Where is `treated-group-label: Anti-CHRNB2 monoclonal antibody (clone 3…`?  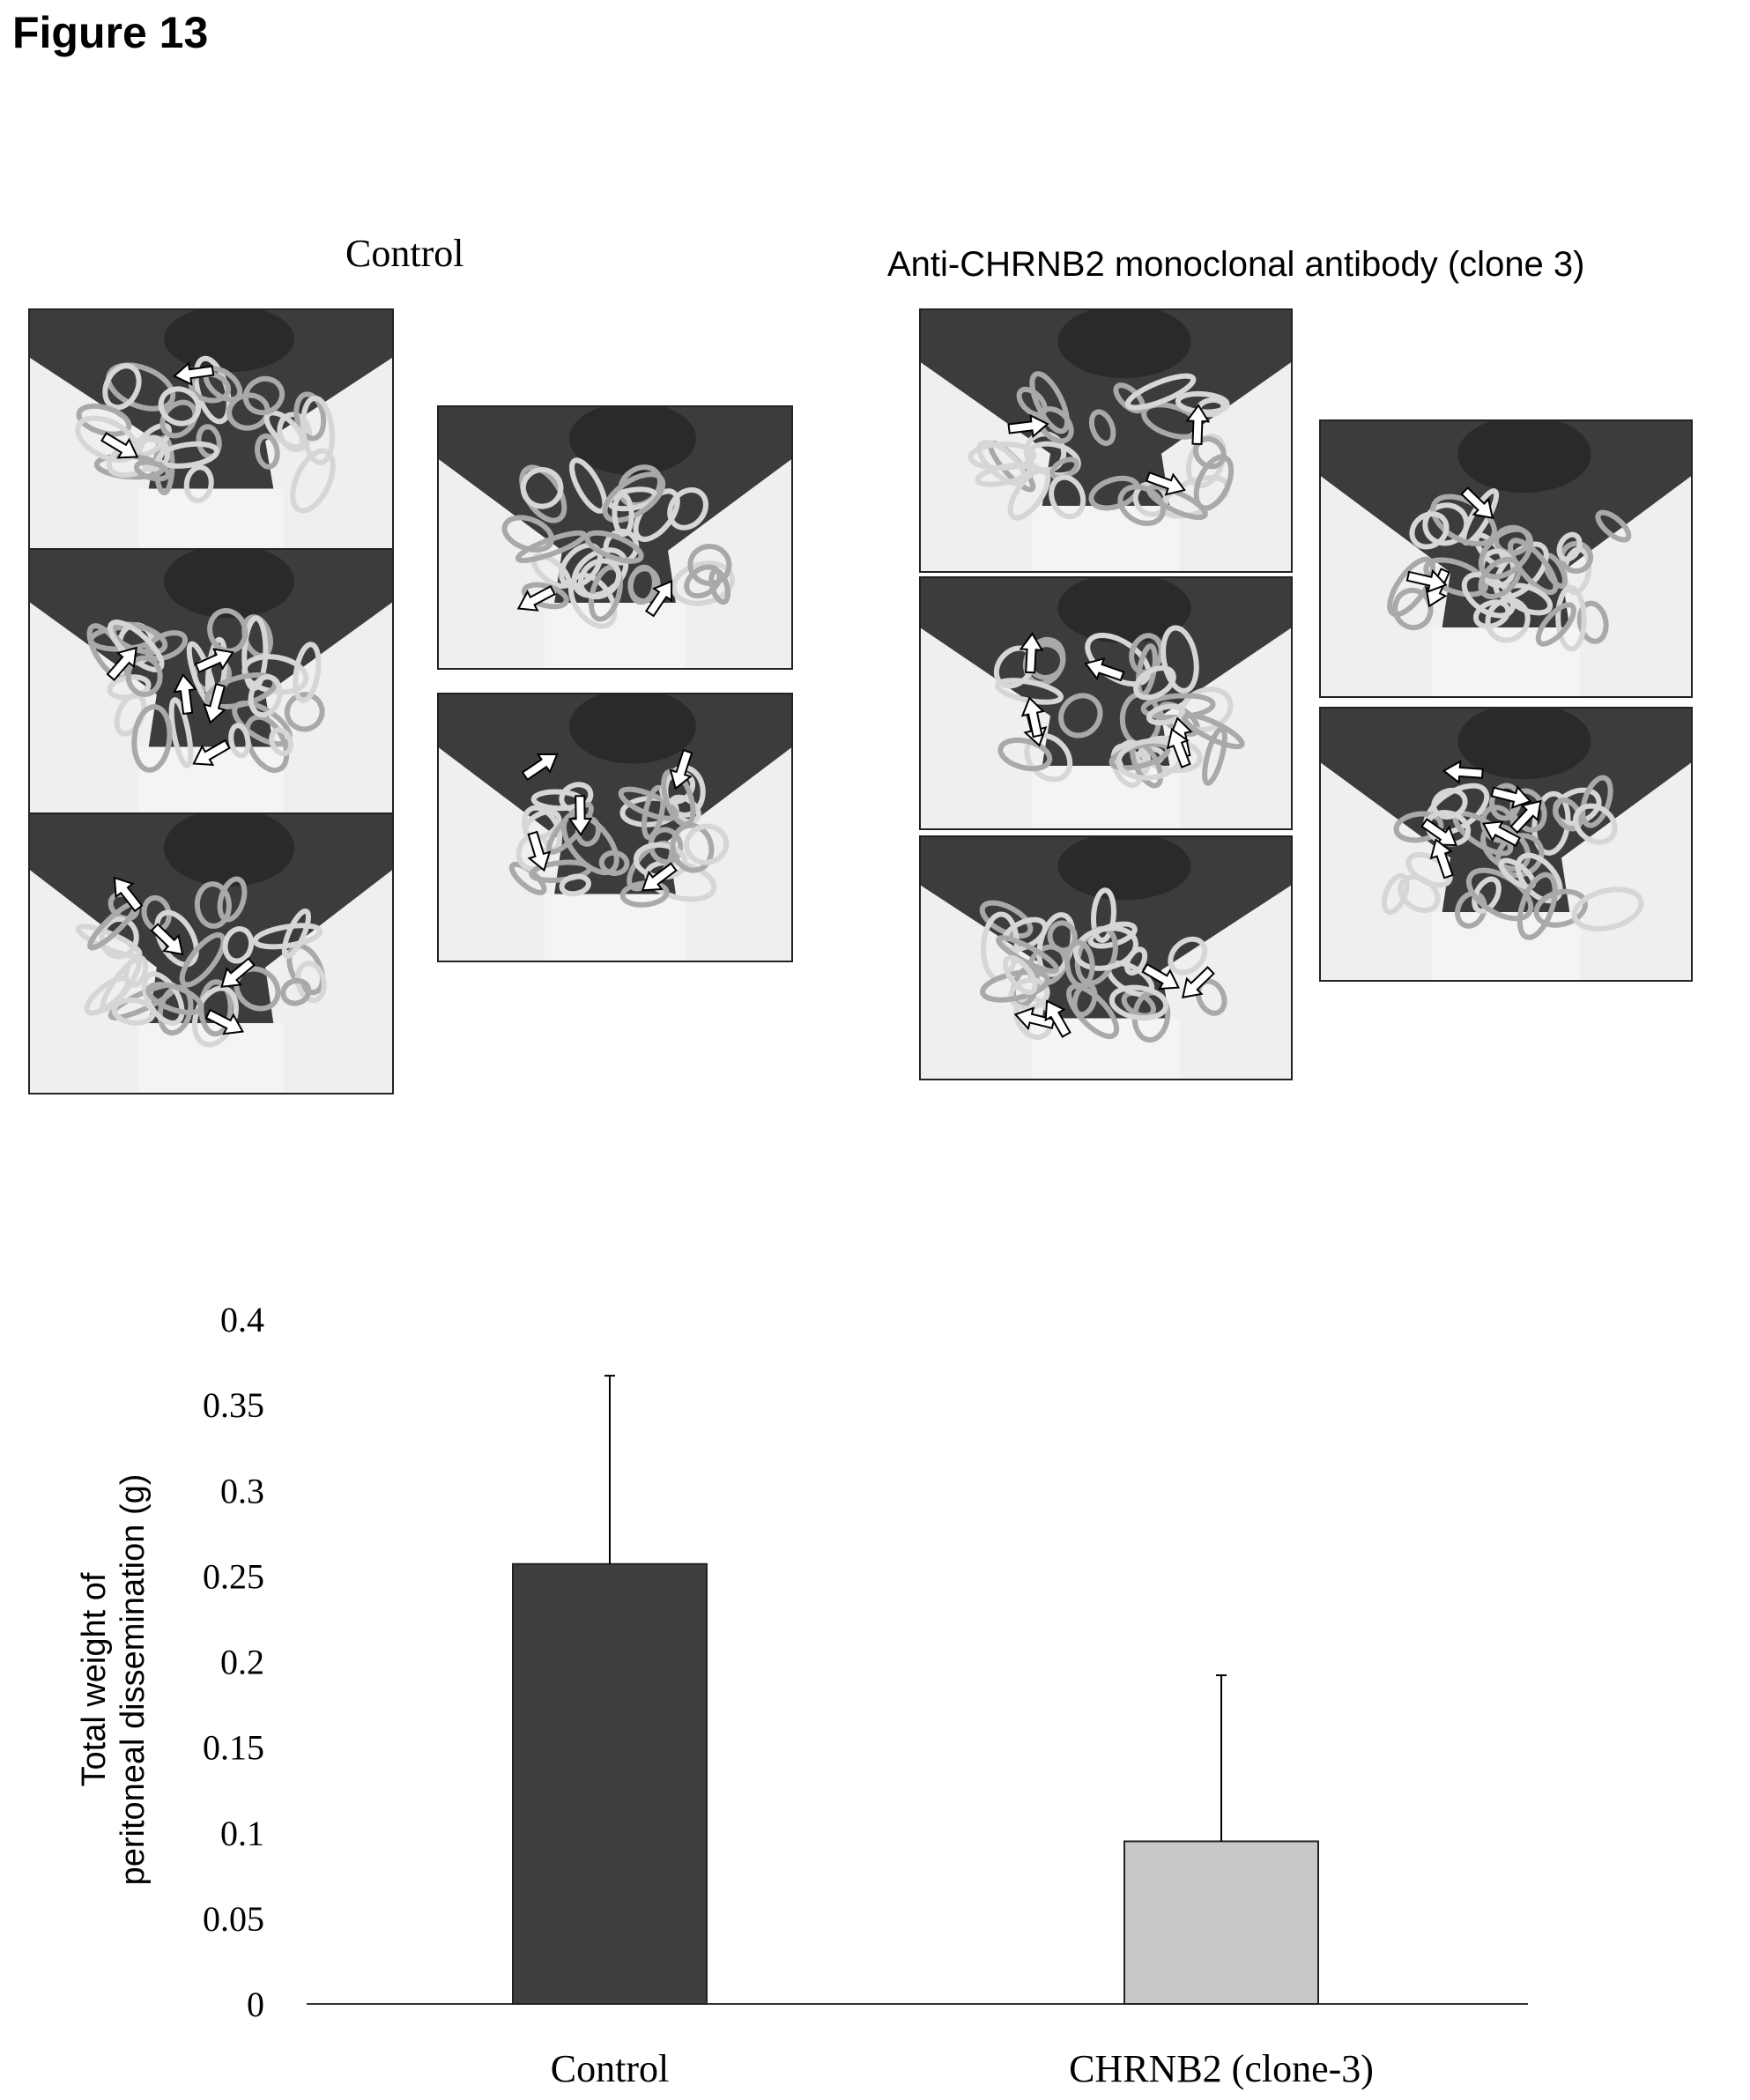
treated-group-label: Anti-CHRNB2 monoclonal antibody (clone 3… is located at coordinates (1236, 264).